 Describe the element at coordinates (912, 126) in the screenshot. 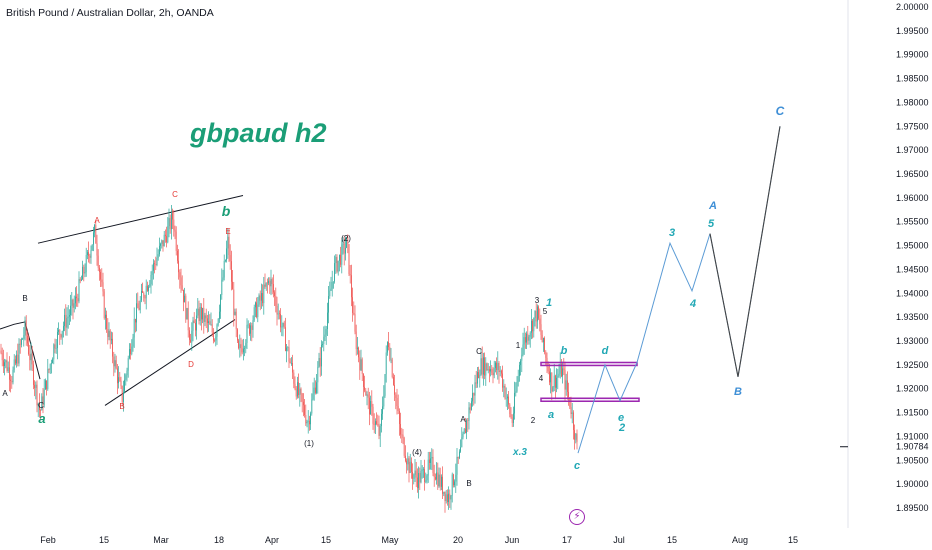

I see `price-tick-label: 1.97500` at that location.